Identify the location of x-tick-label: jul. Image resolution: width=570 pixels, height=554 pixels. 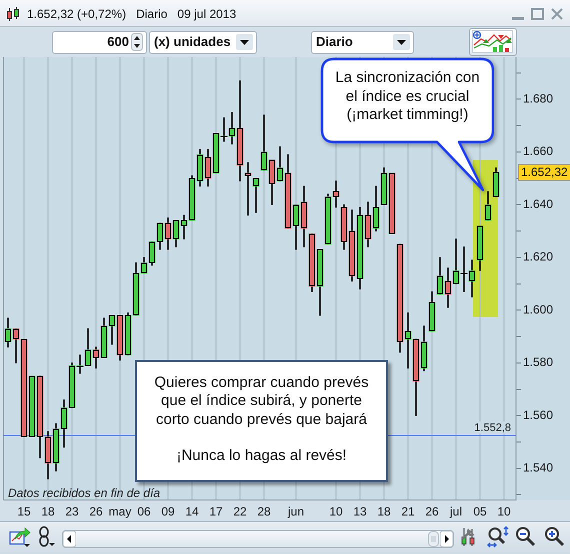
(455, 511).